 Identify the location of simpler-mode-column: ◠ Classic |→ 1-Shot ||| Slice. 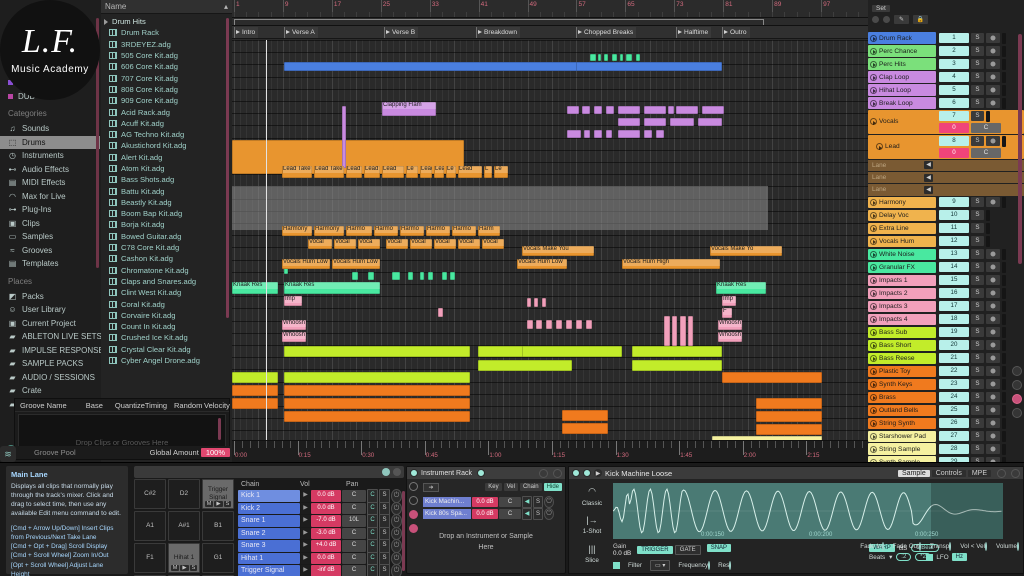
(592, 528).